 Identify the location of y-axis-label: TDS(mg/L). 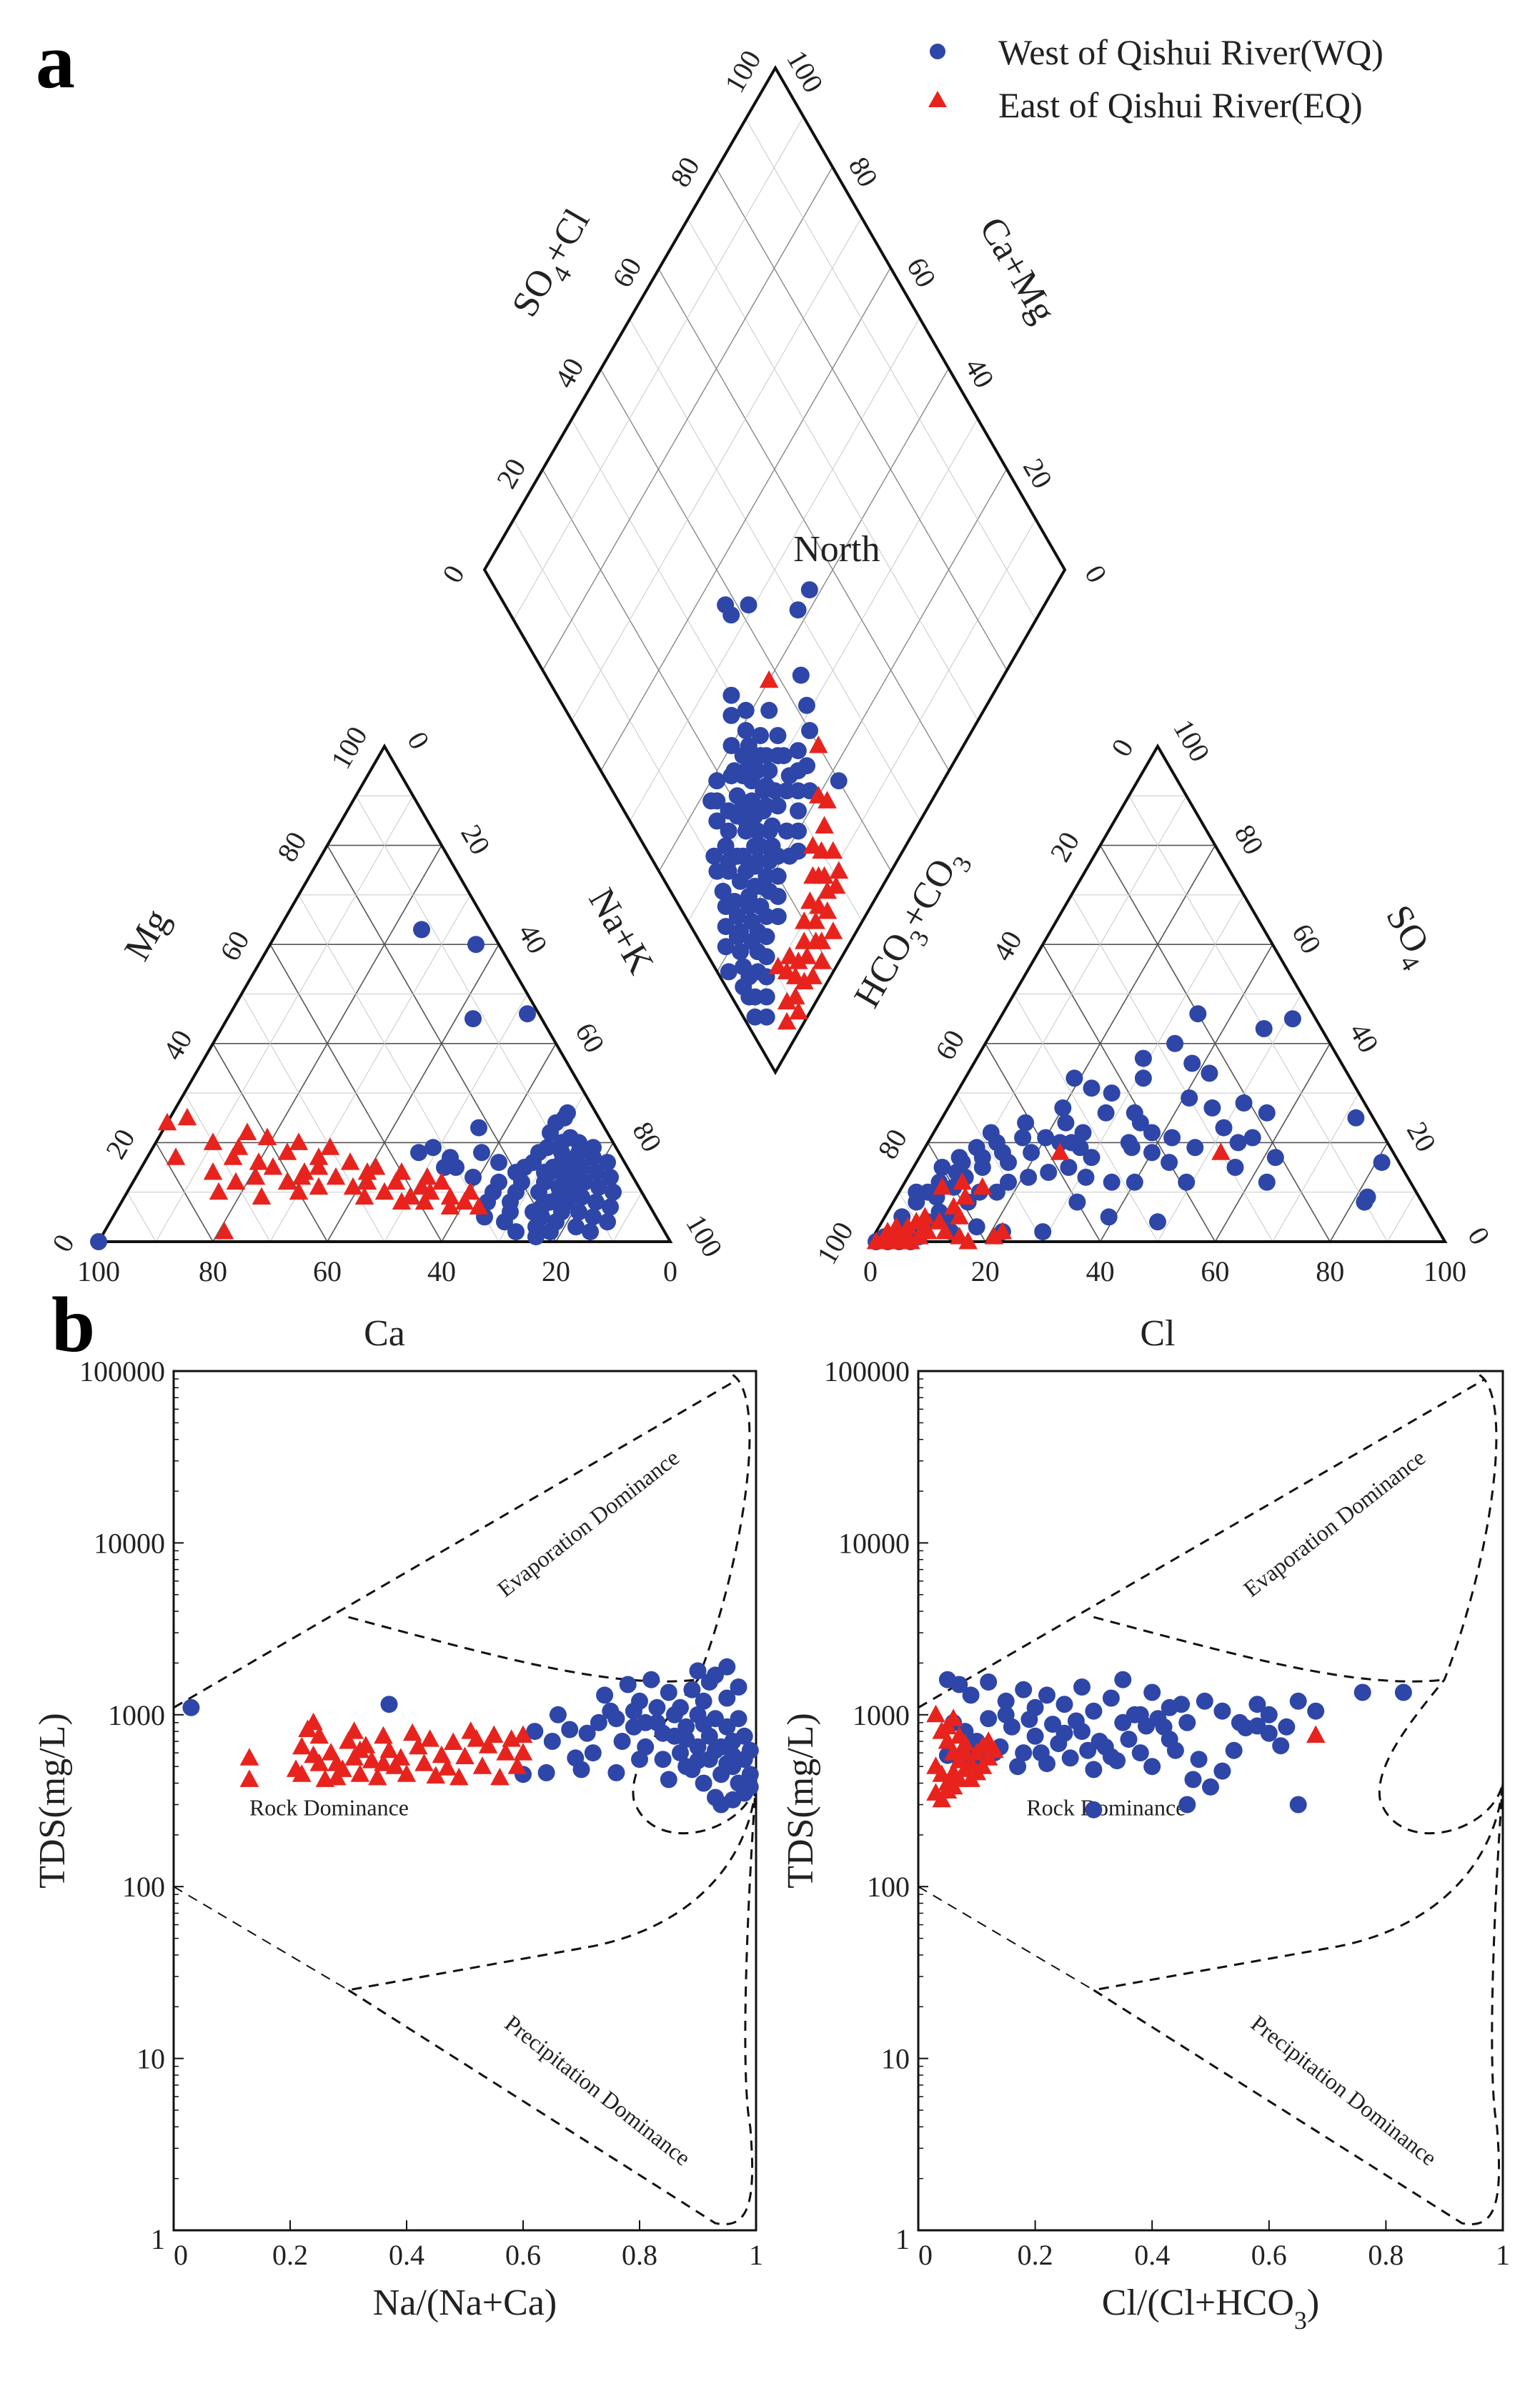
(800, 1801).